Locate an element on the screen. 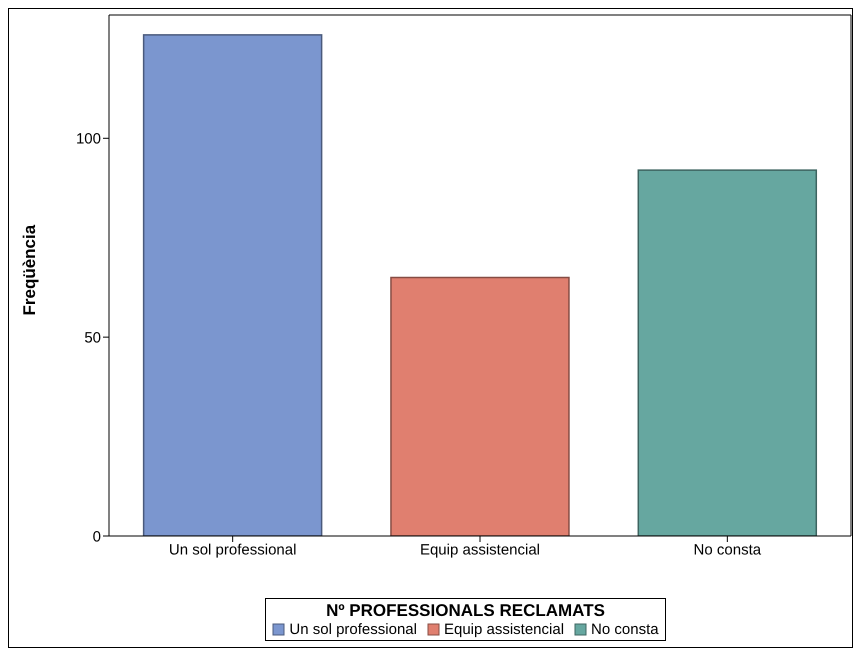 The height and width of the screenshot is (651, 861). legend-label: No consta is located at coordinates (625, 629).